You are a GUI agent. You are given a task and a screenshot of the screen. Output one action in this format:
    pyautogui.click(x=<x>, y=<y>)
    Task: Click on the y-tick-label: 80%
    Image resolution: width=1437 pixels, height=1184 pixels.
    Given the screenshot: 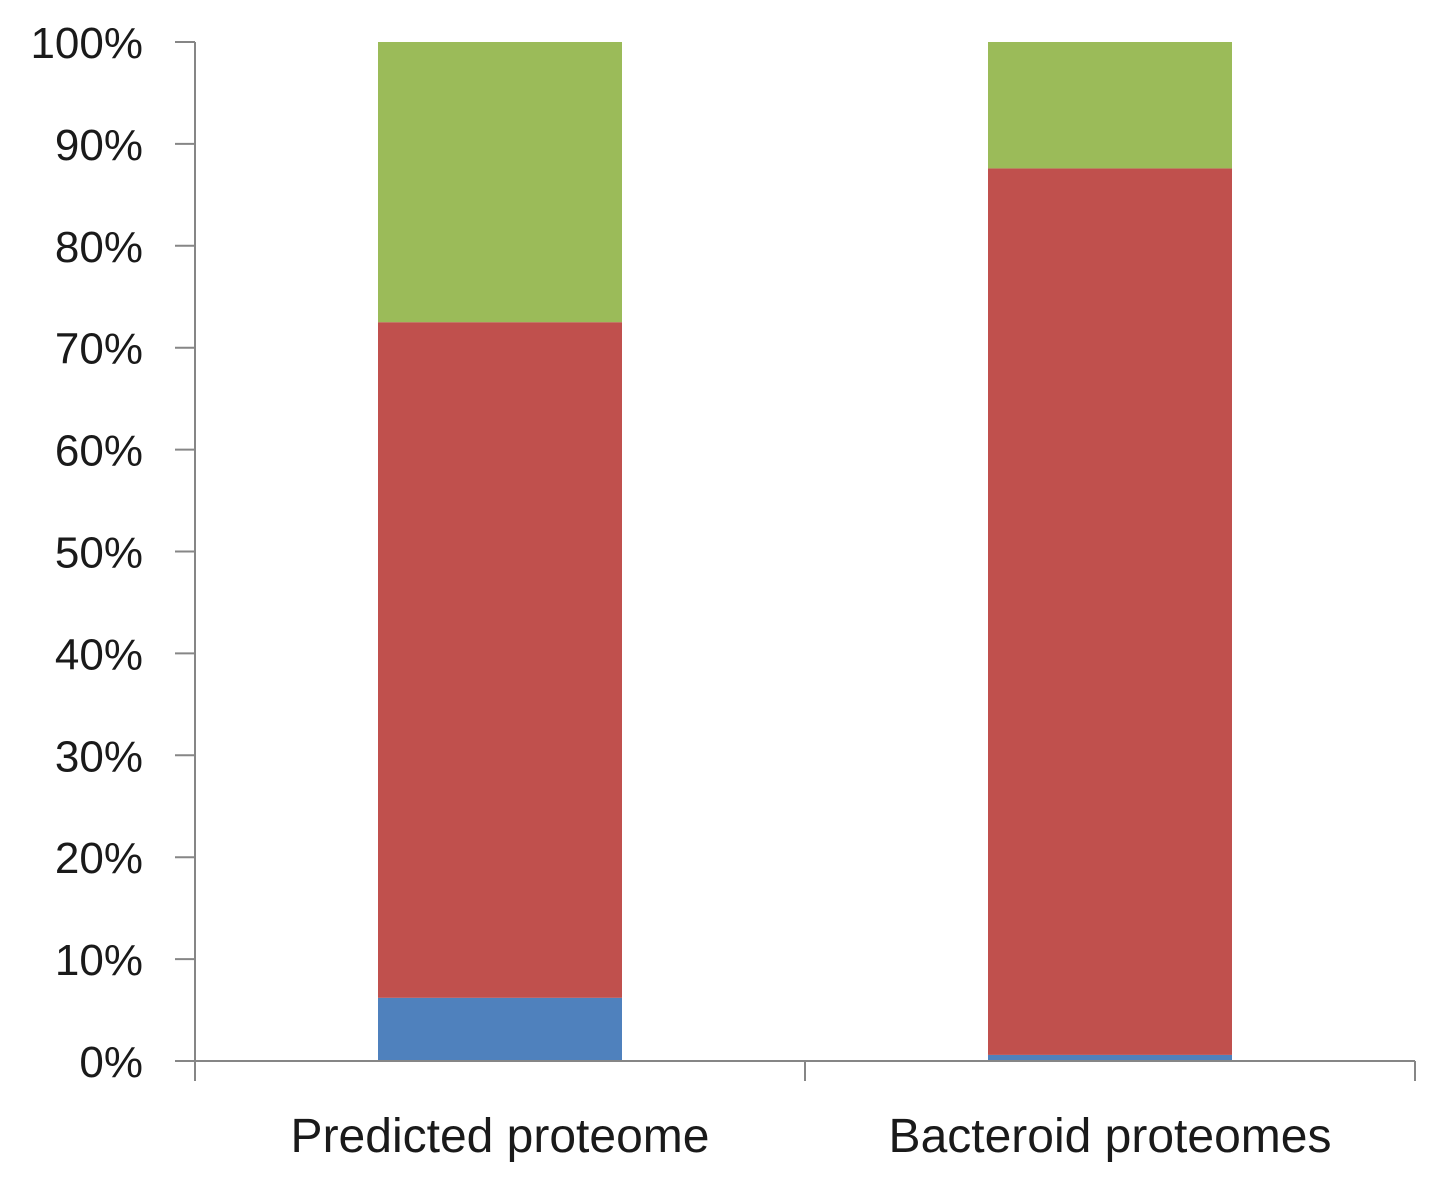 What is the action you would take?
    pyautogui.click(x=99, y=247)
    